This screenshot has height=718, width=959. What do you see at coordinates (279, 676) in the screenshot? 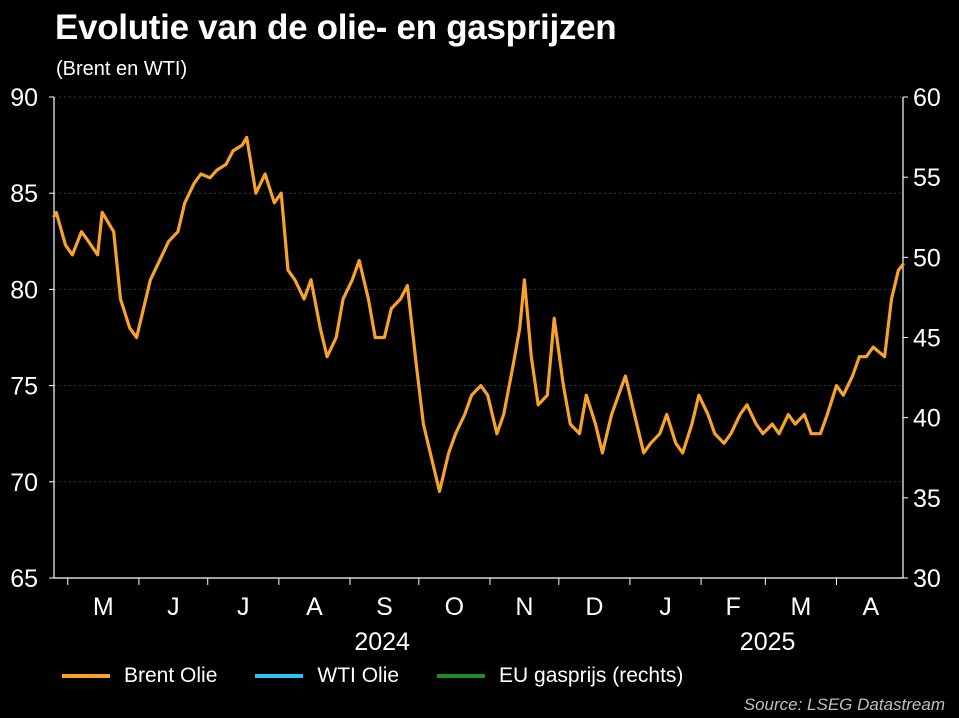
I see `legend-swatch-wti` at bounding box center [279, 676].